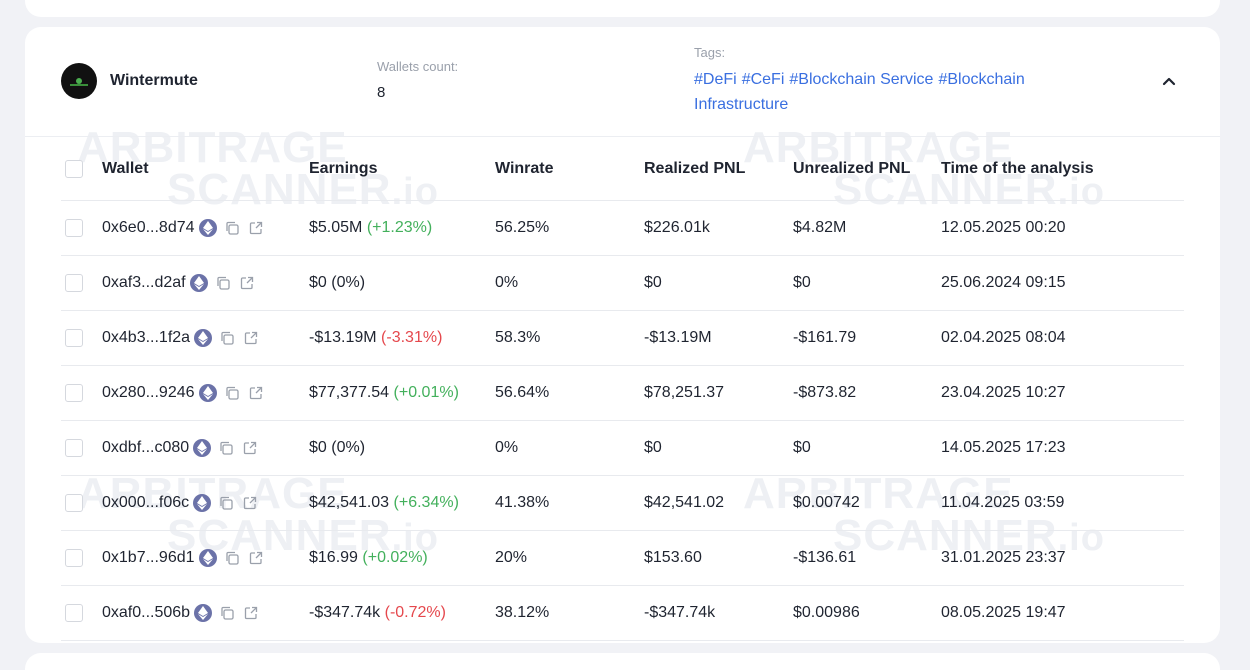  I want to click on col-time-header: Time of the analysis, so click(1017, 168).